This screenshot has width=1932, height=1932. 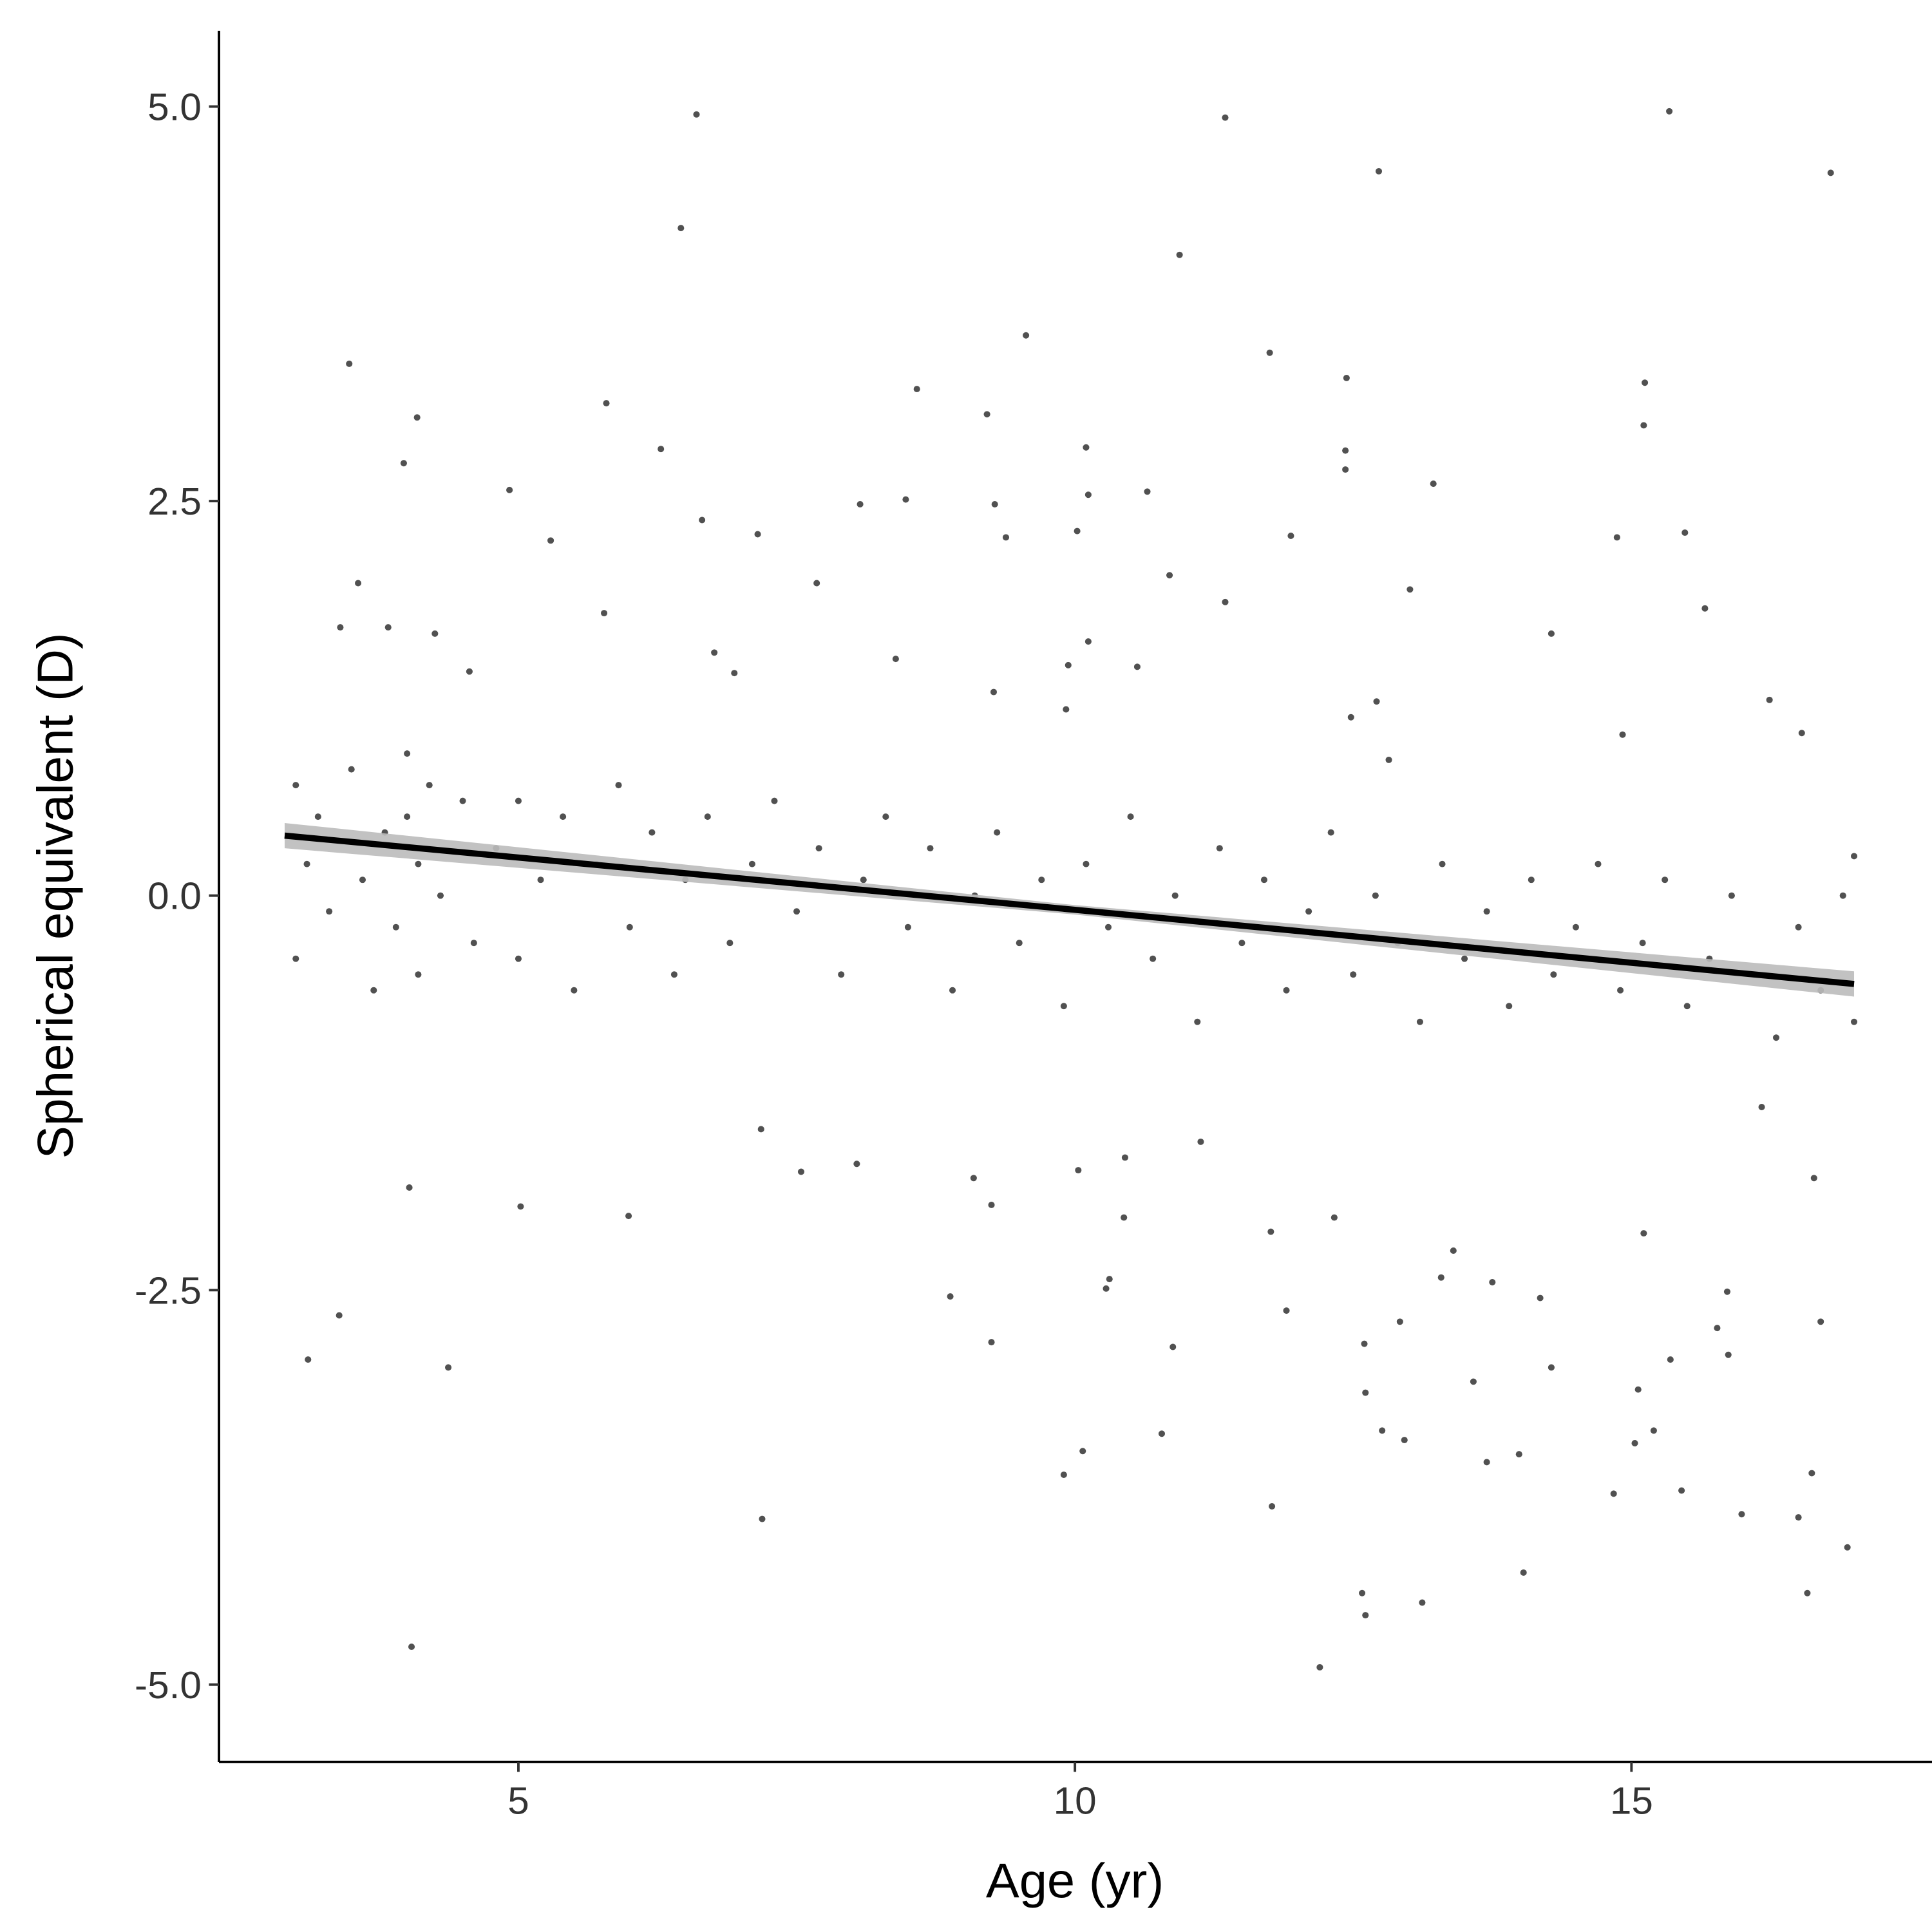 What do you see at coordinates (175, 896) in the screenshot?
I see `y-tick-label: 0.0` at bounding box center [175, 896].